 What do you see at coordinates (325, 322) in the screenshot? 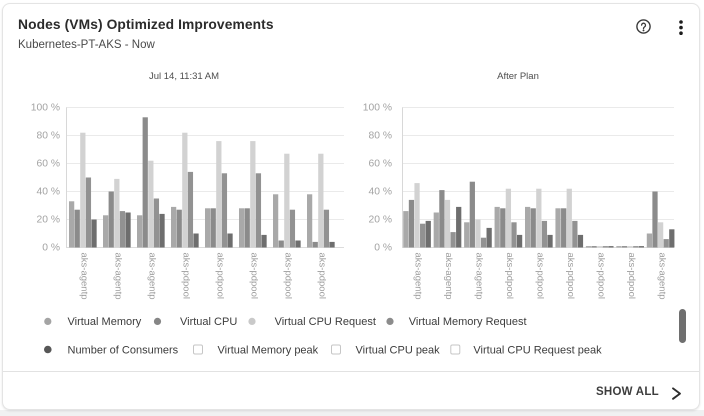
I see `svg-text: Virtual CPU Request` at bounding box center [325, 322].